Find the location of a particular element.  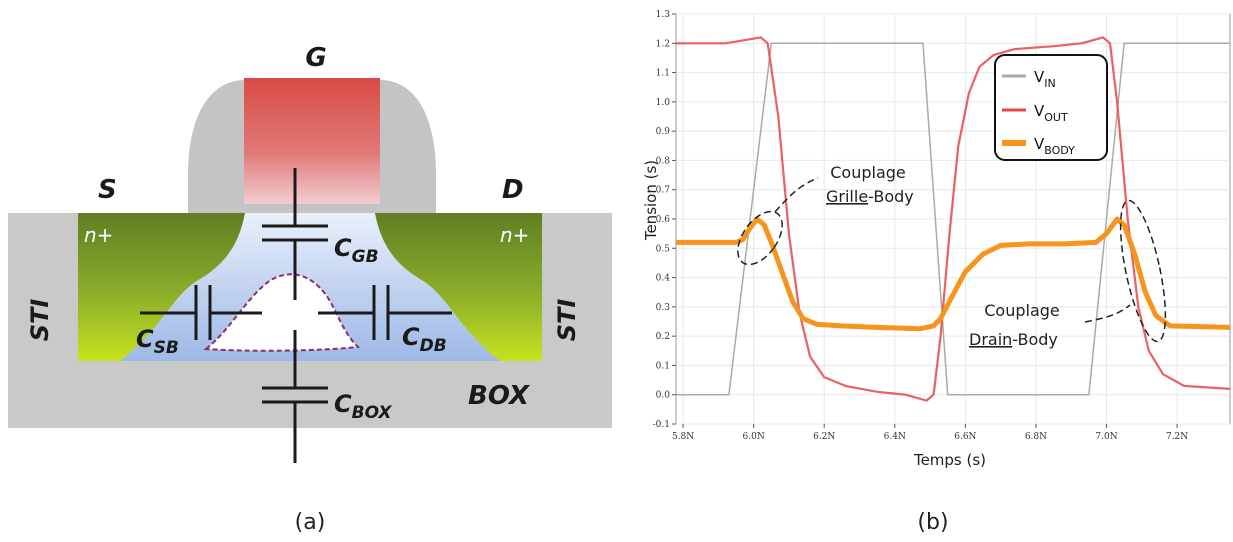

legend: VIN VOUT VBODY is located at coordinates (1051, 107).